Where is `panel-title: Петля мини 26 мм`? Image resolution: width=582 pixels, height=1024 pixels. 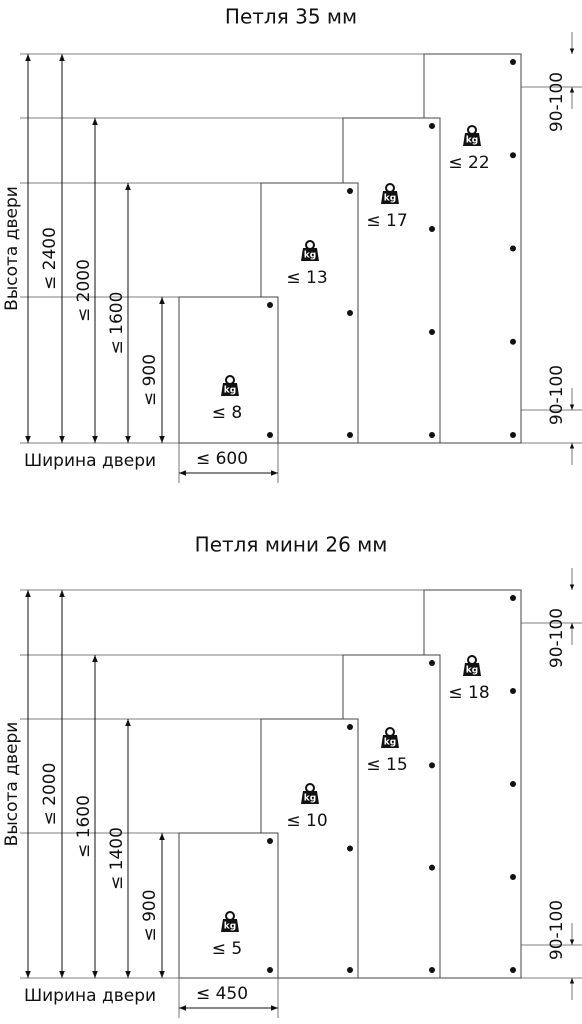 panel-title: Петля мини 26 мм is located at coordinates (291, 545).